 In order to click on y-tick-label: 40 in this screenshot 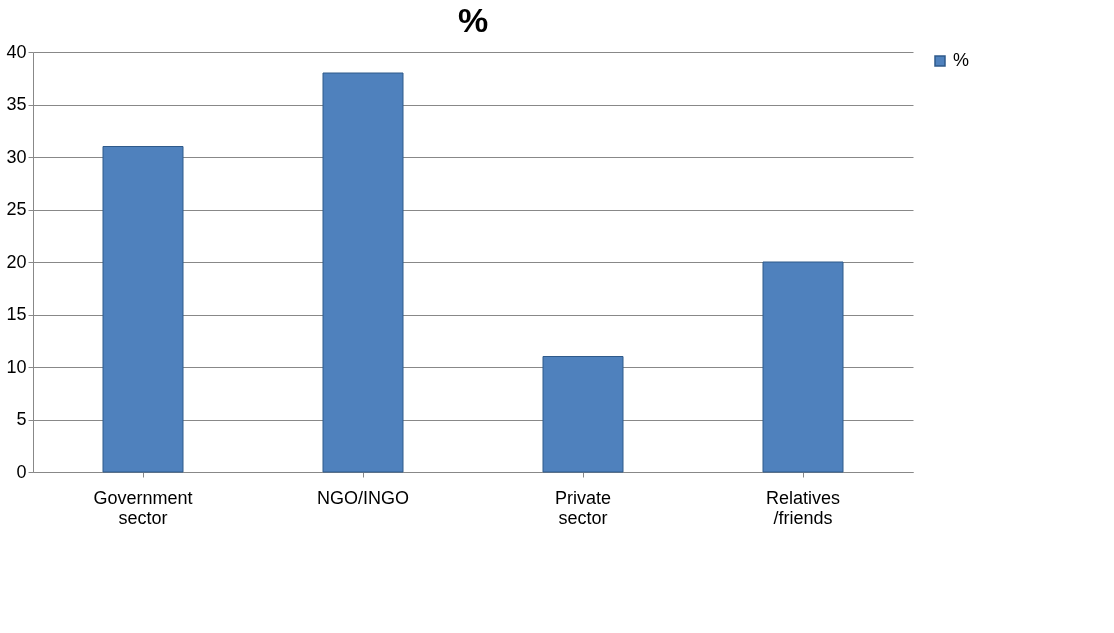, I will do `click(16, 51)`.